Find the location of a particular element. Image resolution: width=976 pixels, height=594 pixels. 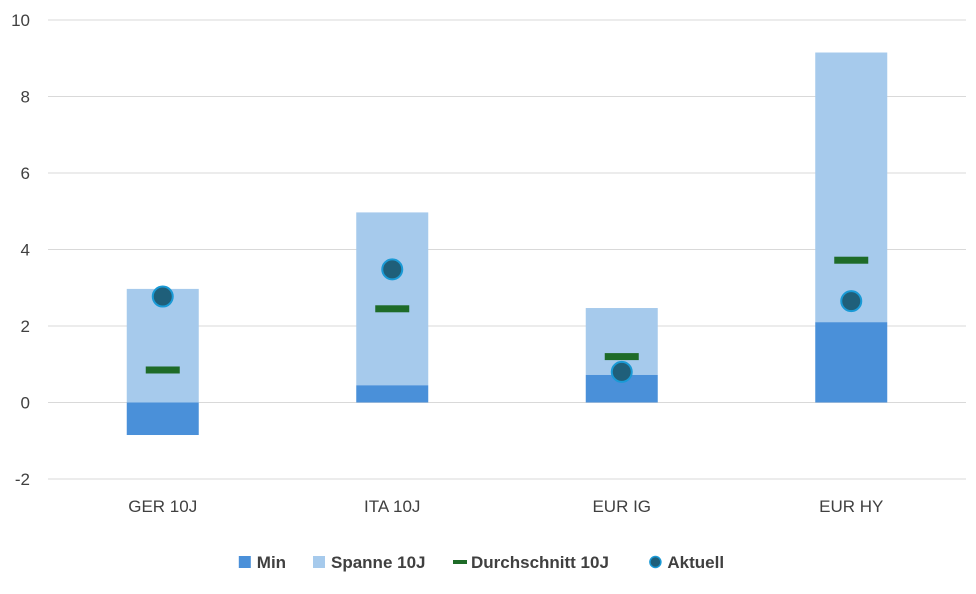

x-tick-label: GER 10J is located at coordinates (162, 506).